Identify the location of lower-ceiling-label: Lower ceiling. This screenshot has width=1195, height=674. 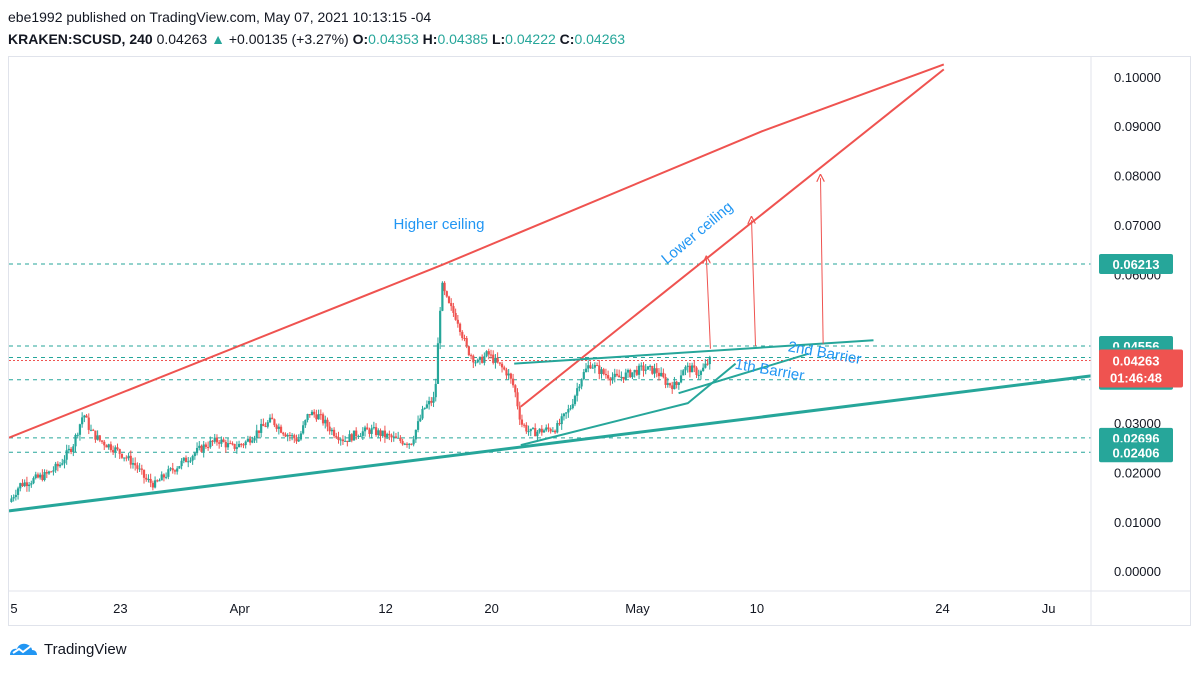
(697, 232).